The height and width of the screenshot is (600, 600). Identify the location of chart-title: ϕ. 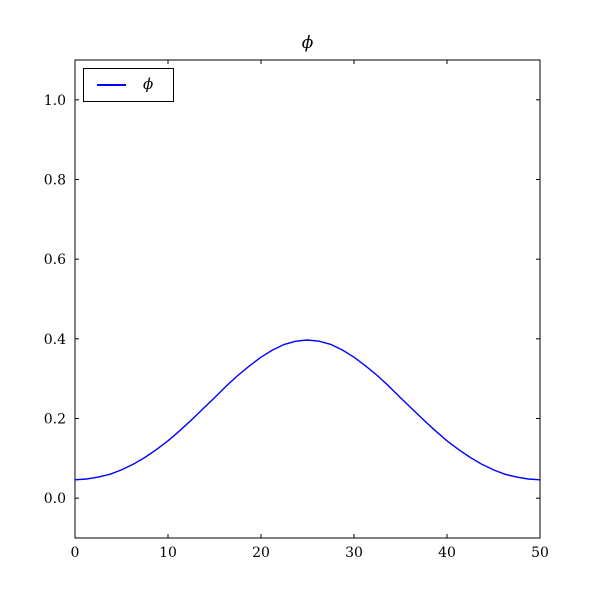
(307, 43).